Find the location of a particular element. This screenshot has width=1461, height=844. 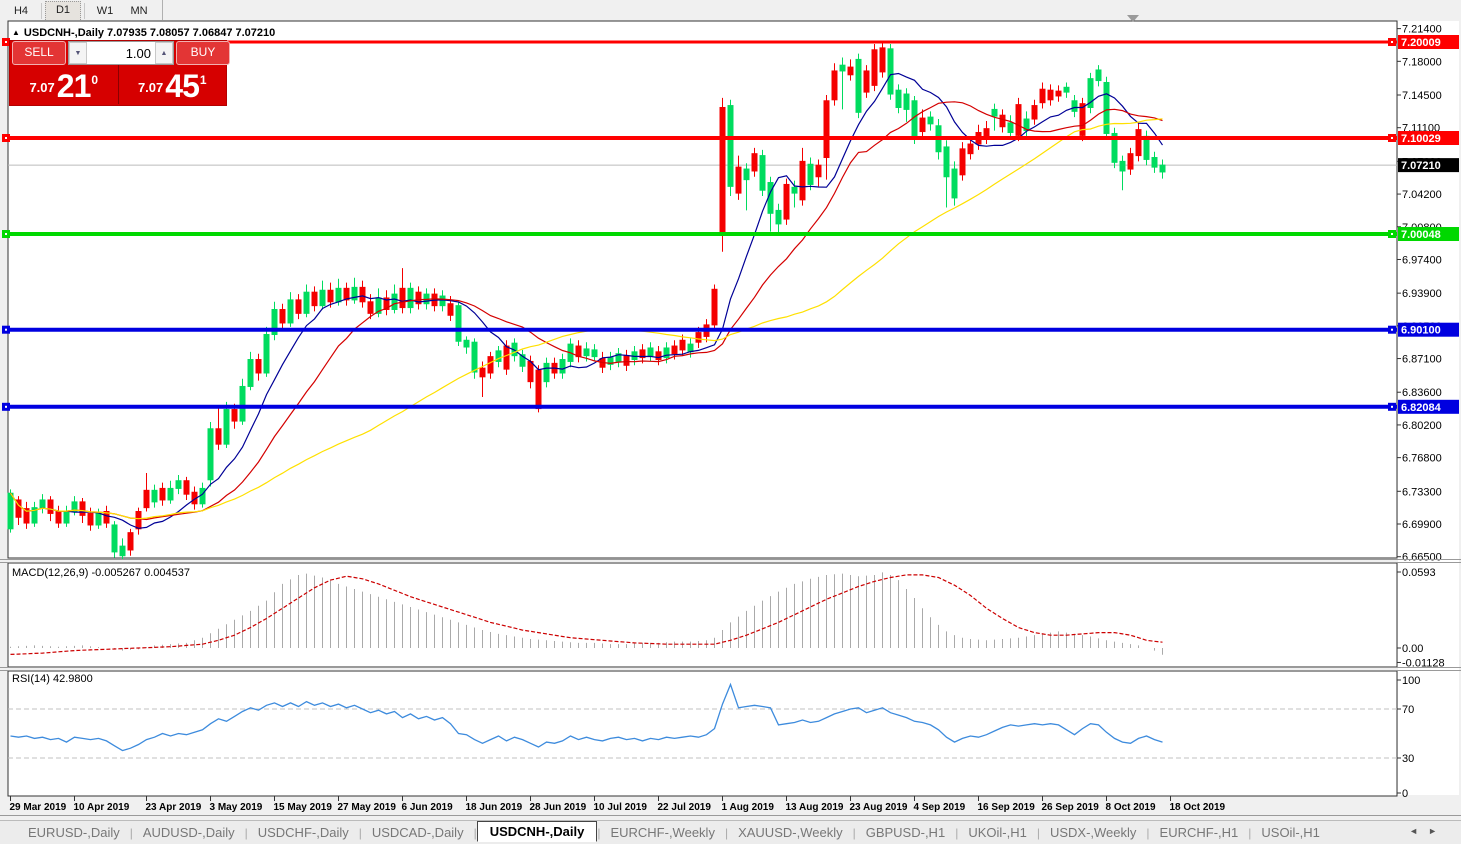

tab-scroll-right-icon: ► is located at coordinates (1437, 831).